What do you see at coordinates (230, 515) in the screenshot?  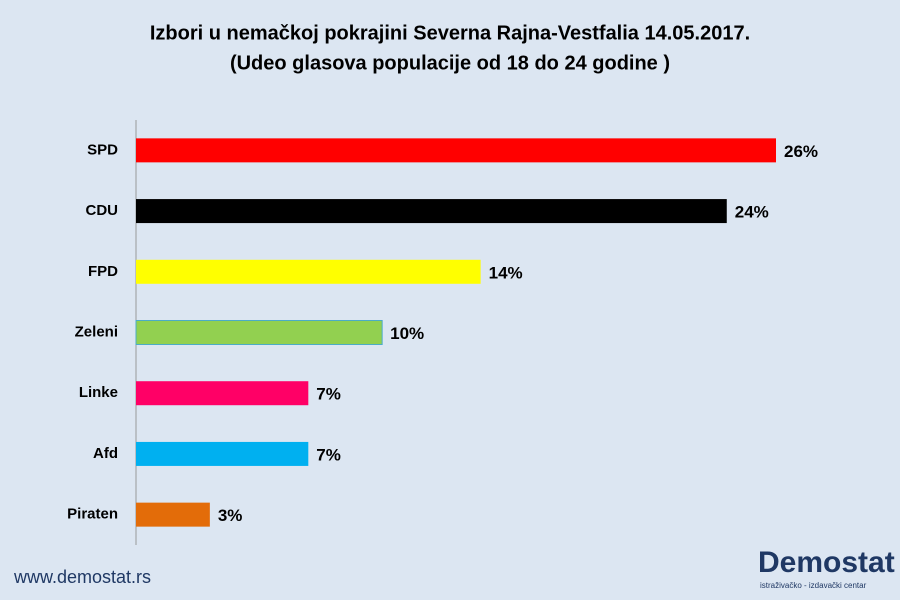 I see `value-label: 3%` at bounding box center [230, 515].